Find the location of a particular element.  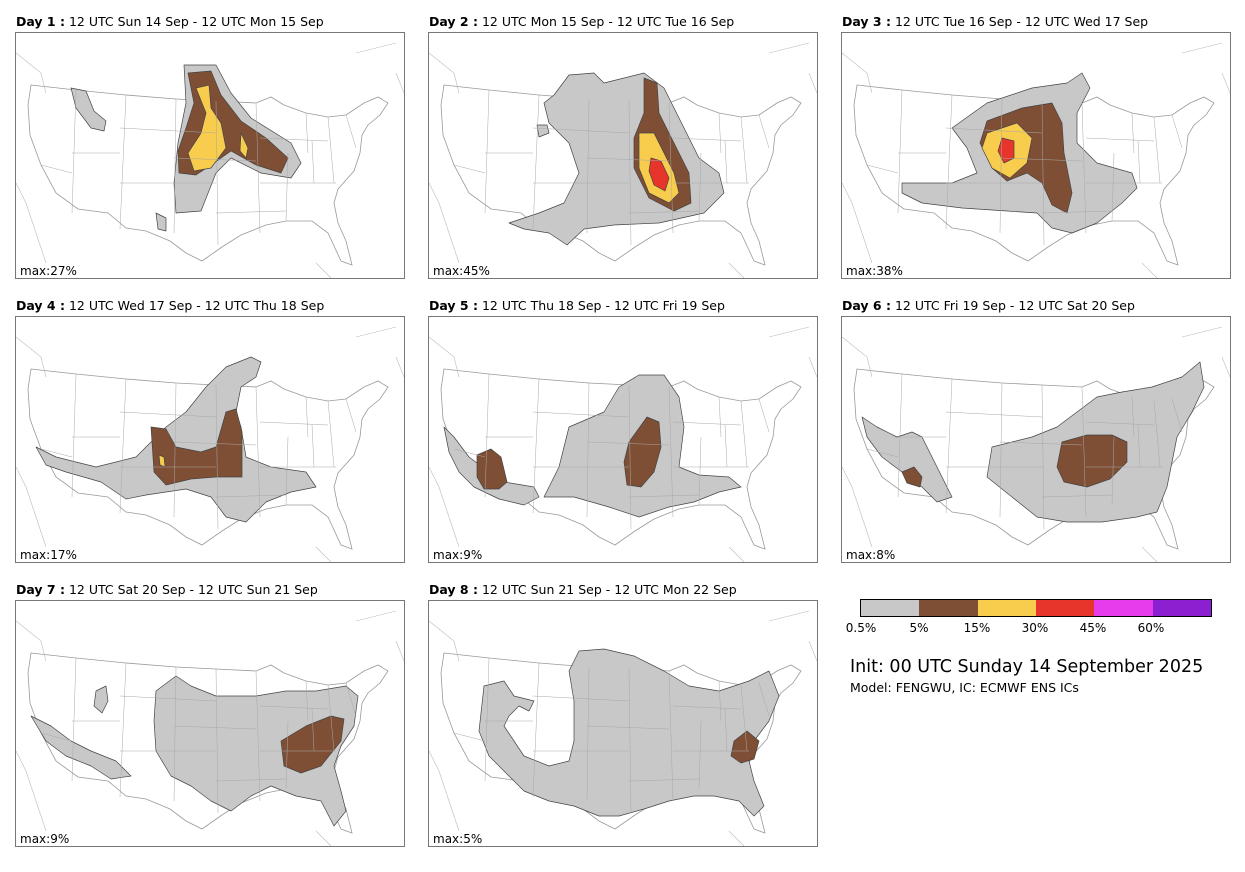

colorbar-tick-label: 15% is located at coordinates (977, 628).